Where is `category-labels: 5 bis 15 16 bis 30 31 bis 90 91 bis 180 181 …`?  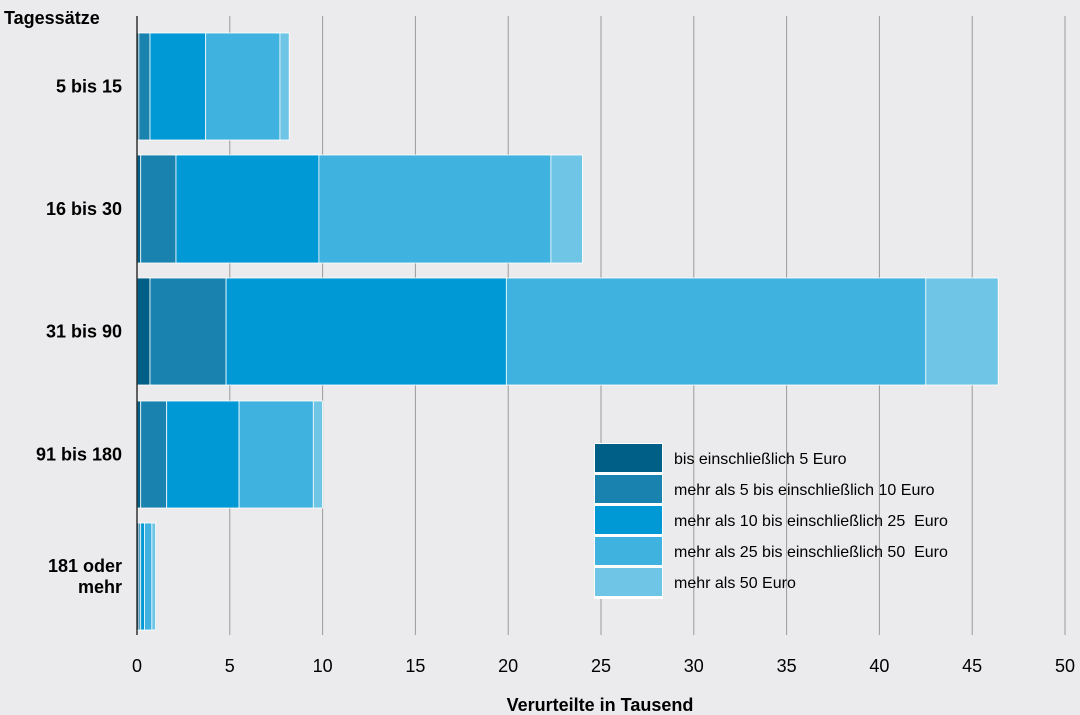 category-labels: 5 bis 15 16 bis 30 31 bis 90 91 bis 180 181 … is located at coordinates (79, 337).